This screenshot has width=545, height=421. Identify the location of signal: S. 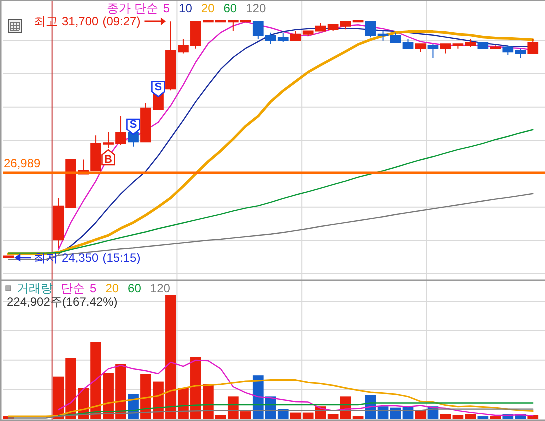
(159, 89).